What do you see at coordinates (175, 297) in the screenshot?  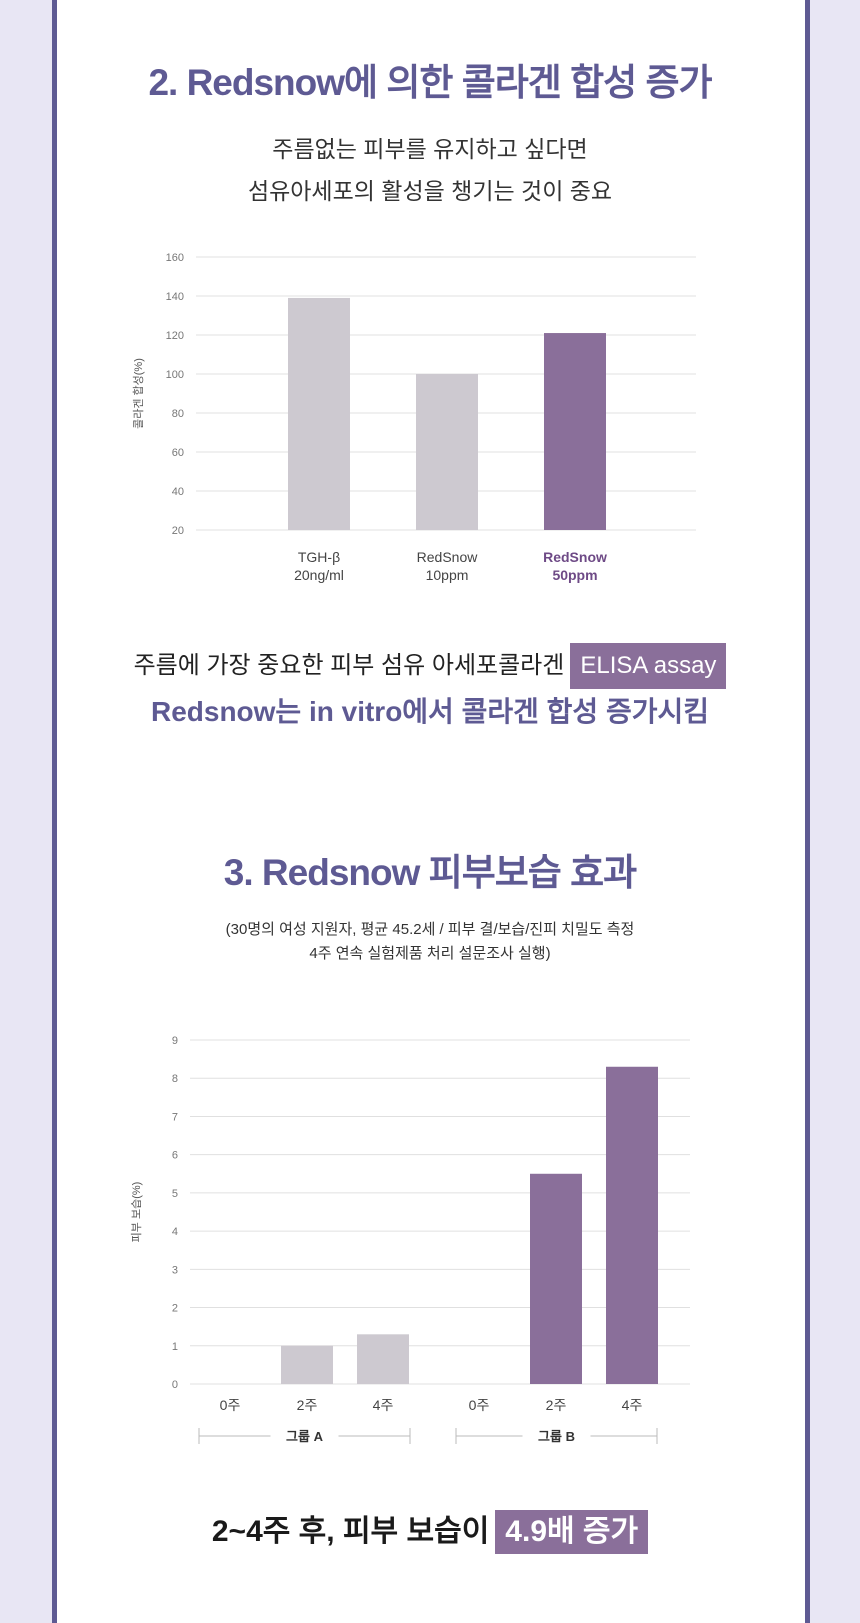 I see `y-tick-label: 140` at bounding box center [175, 297].